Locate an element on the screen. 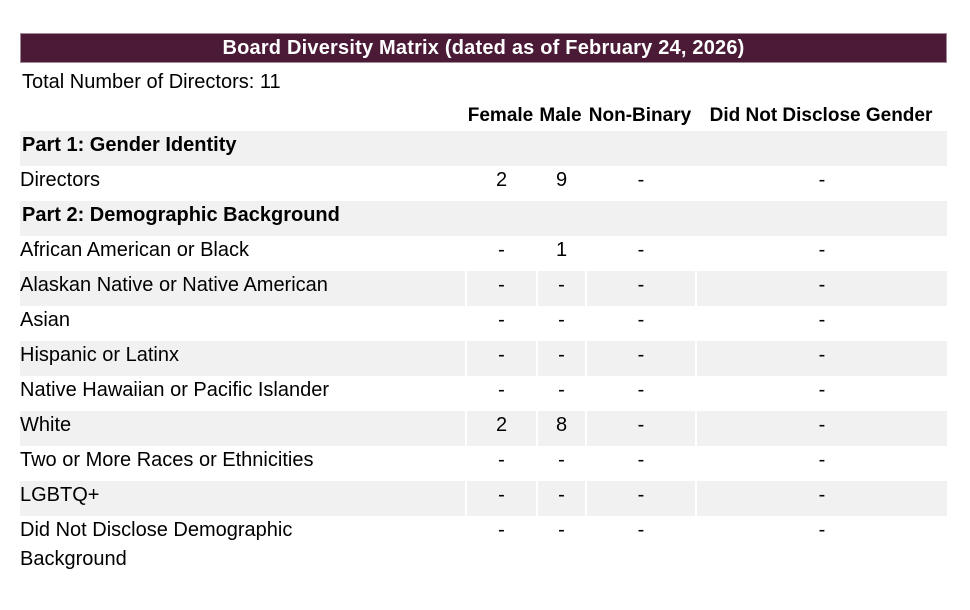 The width and height of the screenshot is (970, 610). cell-male: 8 is located at coordinates (560, 428).